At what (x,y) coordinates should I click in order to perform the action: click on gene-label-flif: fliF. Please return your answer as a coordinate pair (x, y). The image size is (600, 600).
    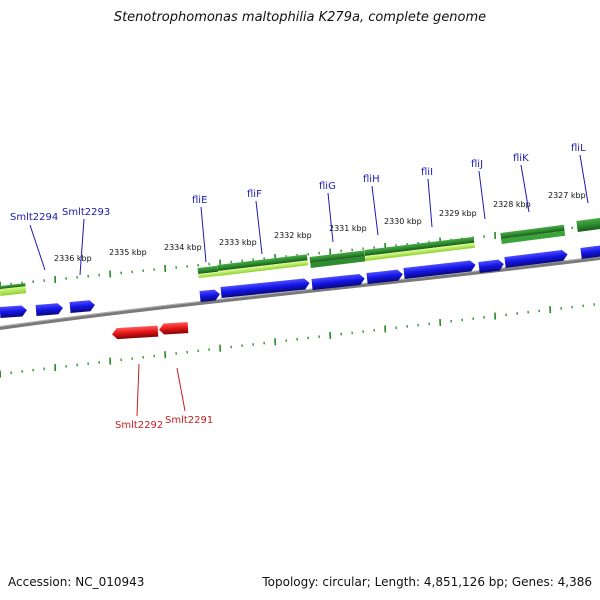
    Looking at the image, I should click on (254, 194).